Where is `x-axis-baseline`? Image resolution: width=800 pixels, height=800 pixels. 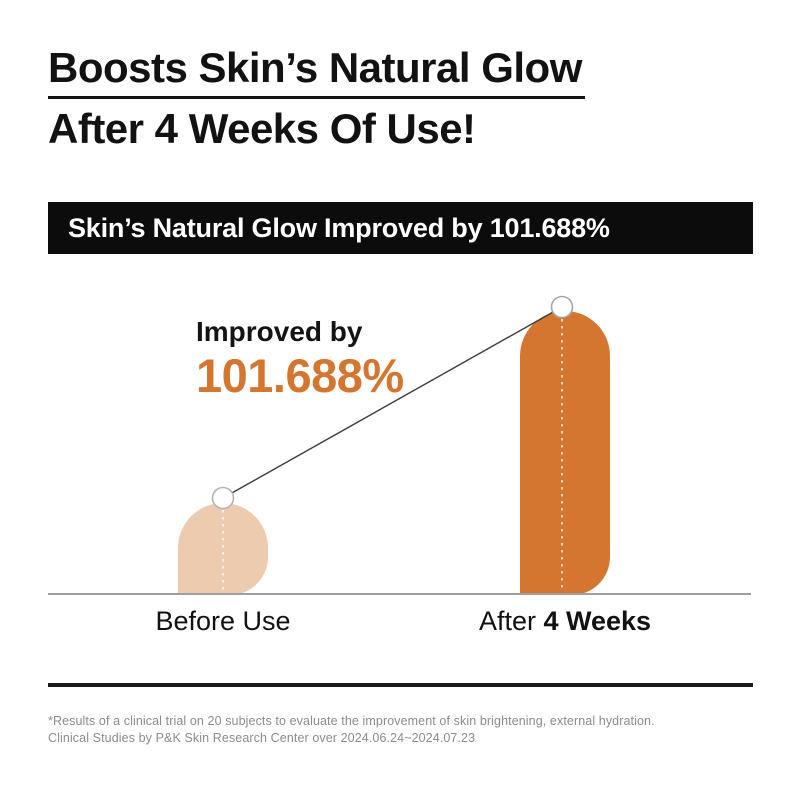 x-axis-baseline is located at coordinates (399, 594).